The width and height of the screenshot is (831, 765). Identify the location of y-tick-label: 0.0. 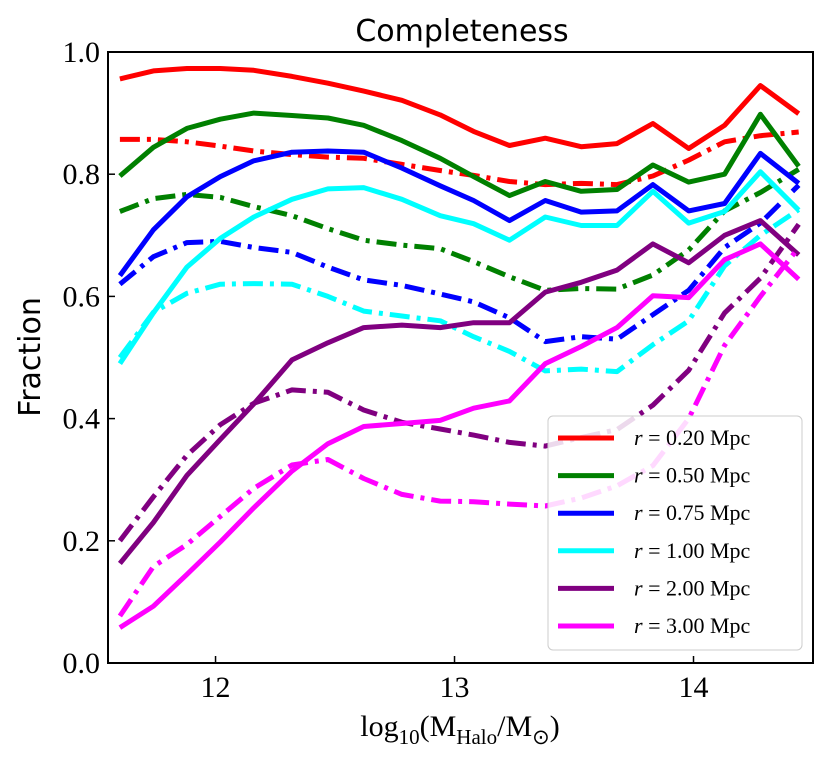
(82, 663).